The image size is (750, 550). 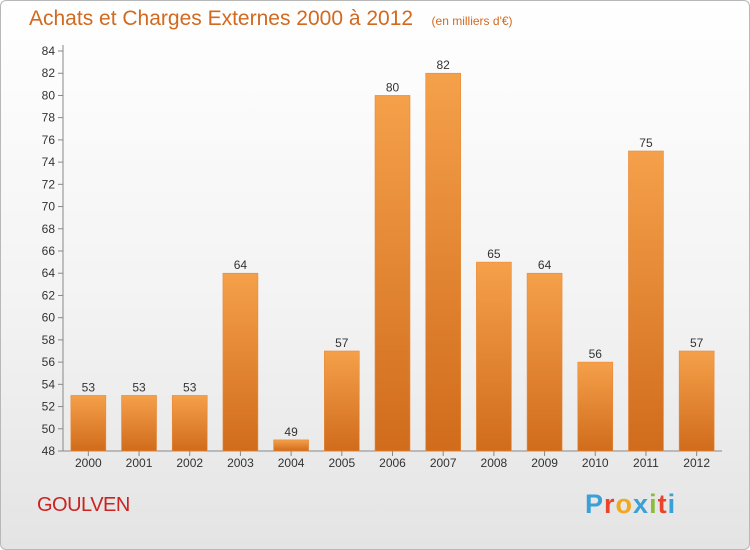 What do you see at coordinates (641, 504) in the screenshot?
I see `logo-letter: x` at bounding box center [641, 504].